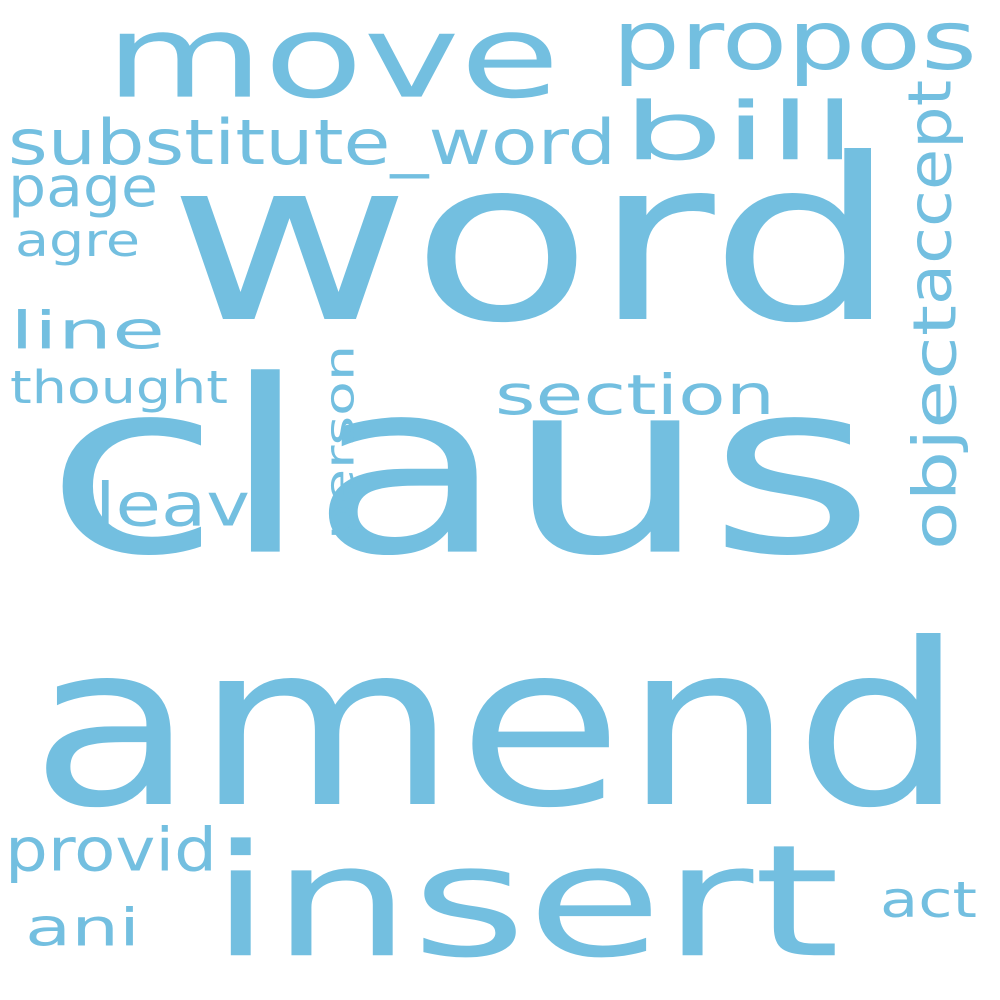 The height and width of the screenshot is (1000, 1000). What do you see at coordinates (77, 240) in the screenshot?
I see `word-agre: agre` at bounding box center [77, 240].